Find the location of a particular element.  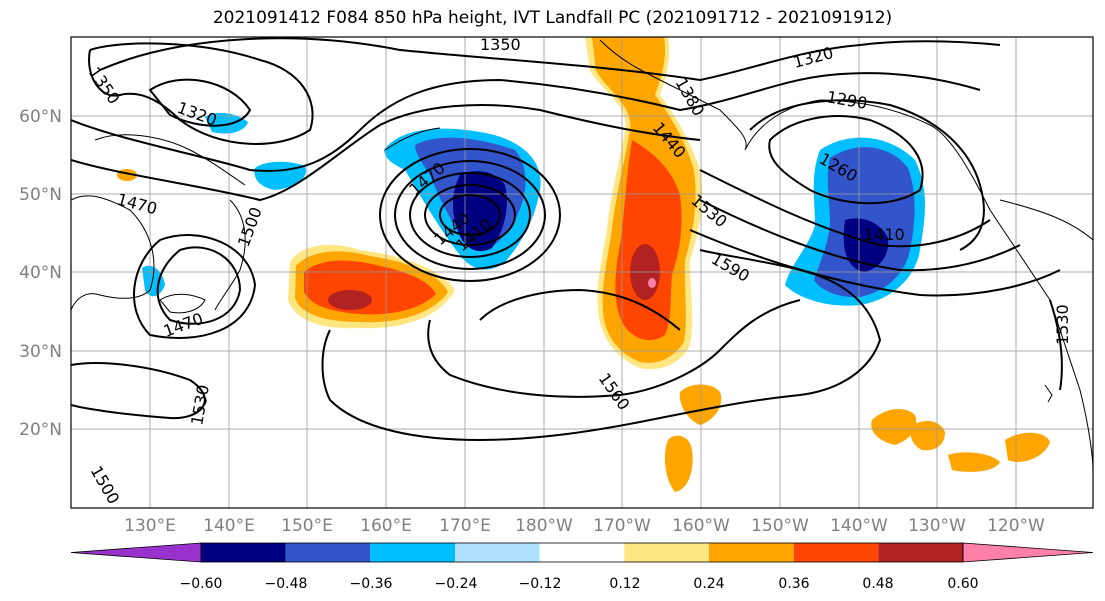

colorbar-tick-label: −0.48 is located at coordinates (286, 584).